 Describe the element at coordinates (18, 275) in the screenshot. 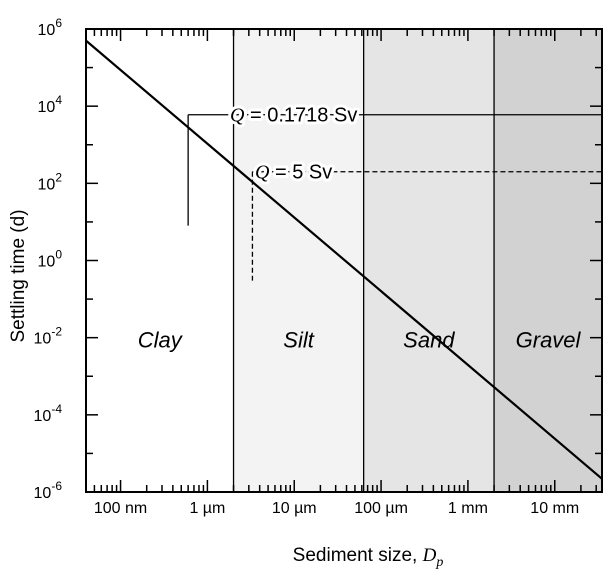

I see `y-axis-title: Settling time (d)` at that location.